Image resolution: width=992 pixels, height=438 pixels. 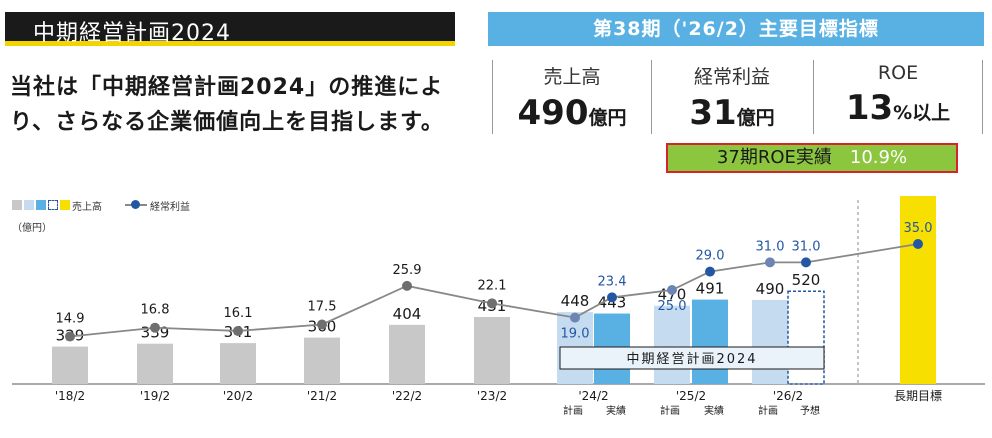 What do you see at coordinates (918, 228) in the screenshot?
I see `profit-value-label-9-0: 35.0` at bounding box center [918, 228].